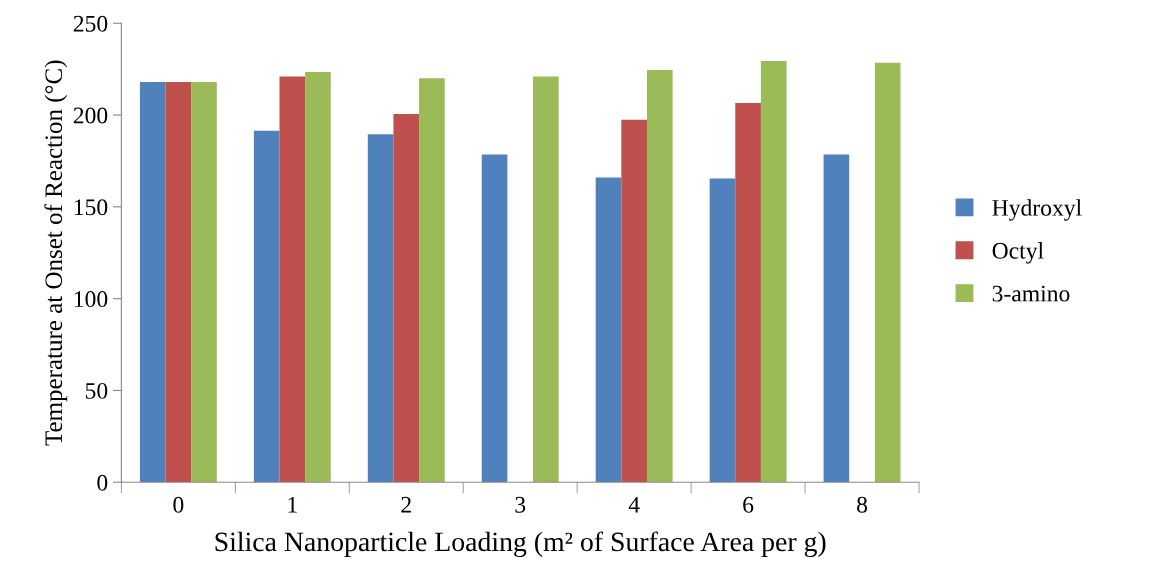  I want to click on x-tick-label: 1, so click(292, 504).